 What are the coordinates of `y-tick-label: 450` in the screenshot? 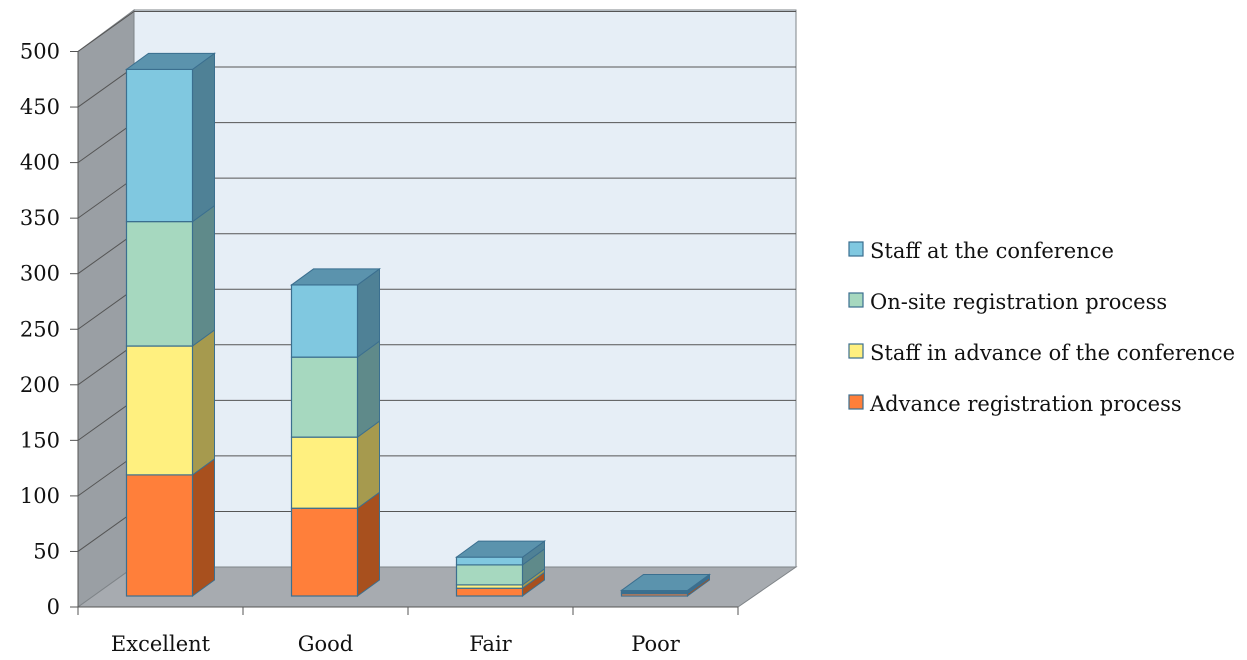 It's located at (40, 107).